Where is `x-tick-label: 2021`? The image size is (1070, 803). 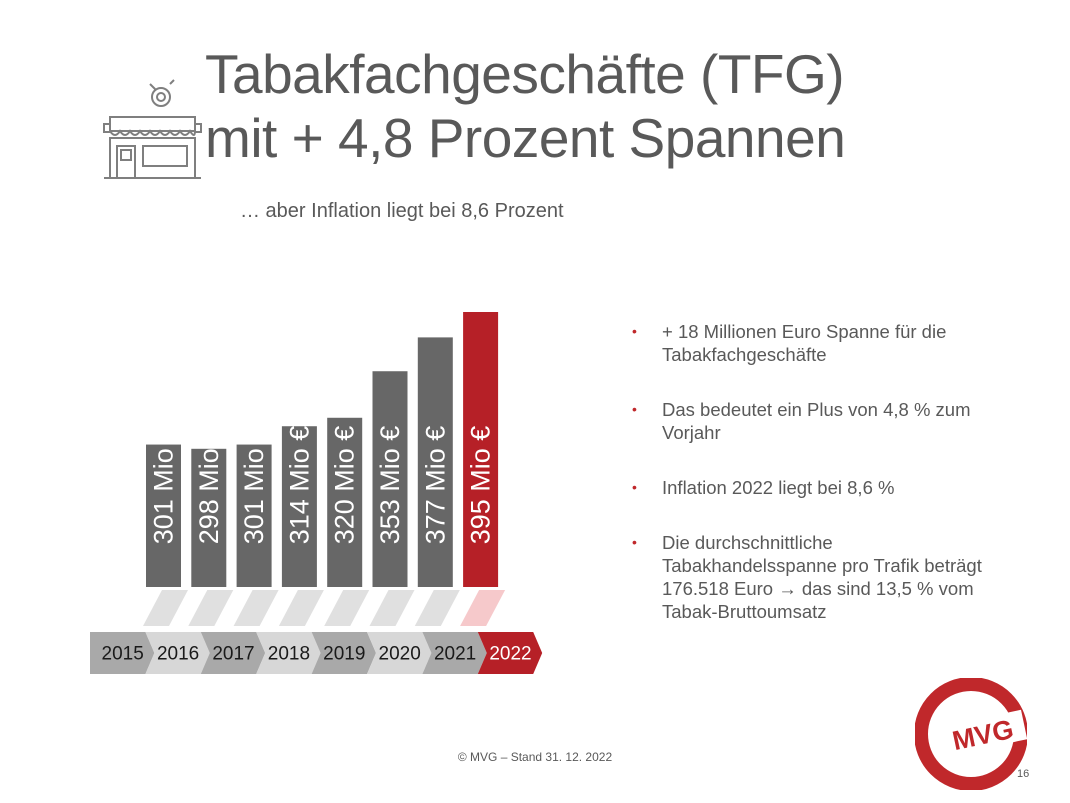
x-tick-label: 2021 is located at coordinates (455, 654).